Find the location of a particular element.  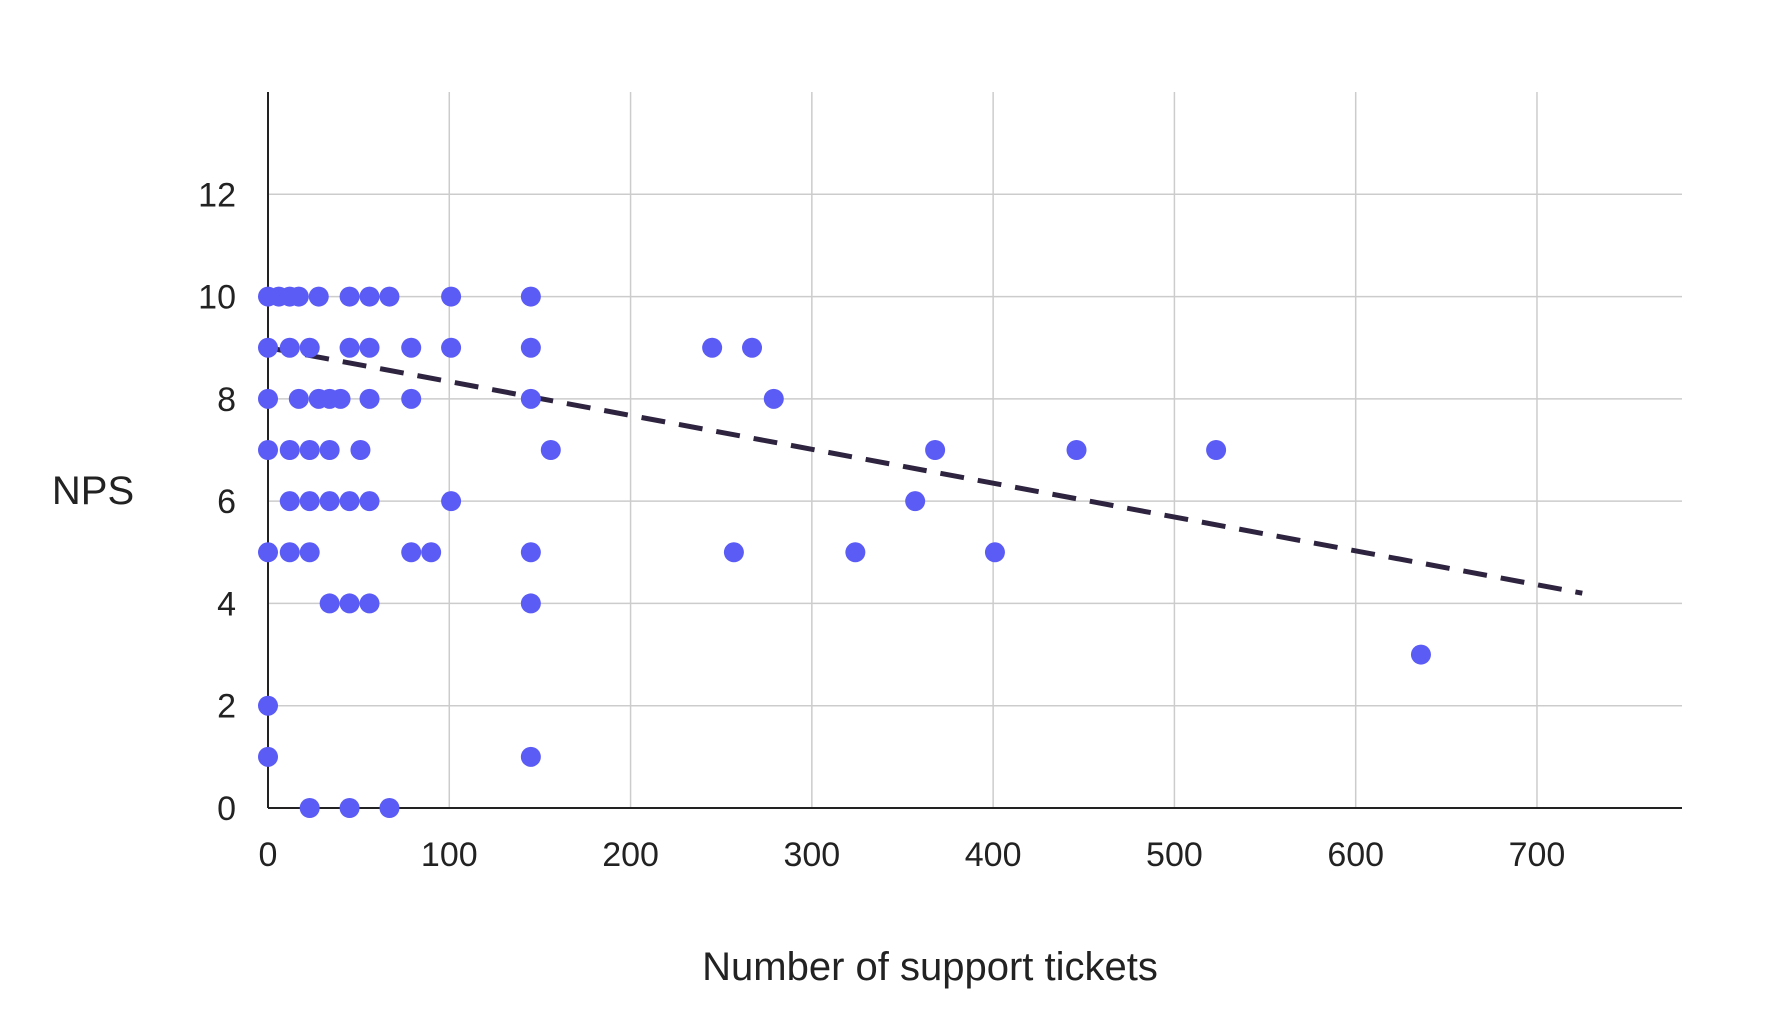

x-tick-label: 600 is located at coordinates (1355, 855).